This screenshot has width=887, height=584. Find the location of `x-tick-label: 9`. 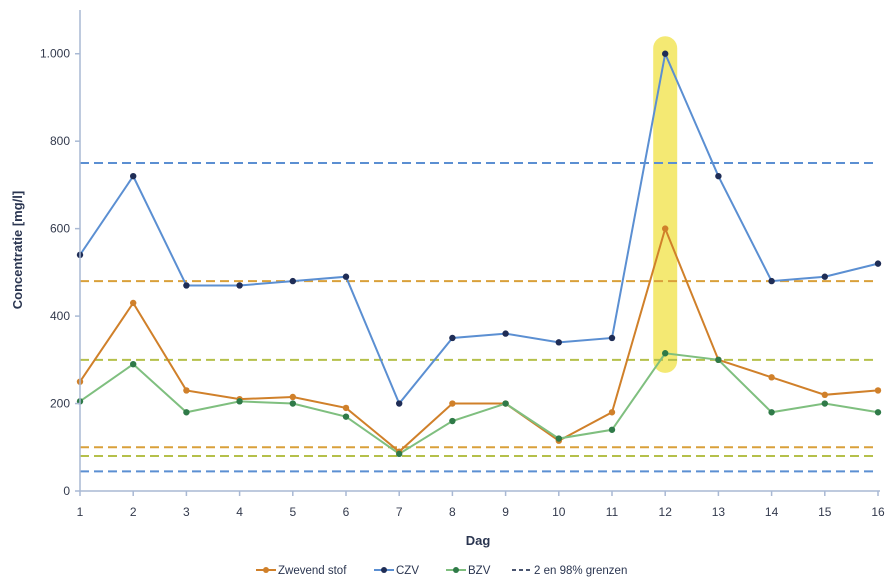

x-tick-label: 9 is located at coordinates (505, 512).